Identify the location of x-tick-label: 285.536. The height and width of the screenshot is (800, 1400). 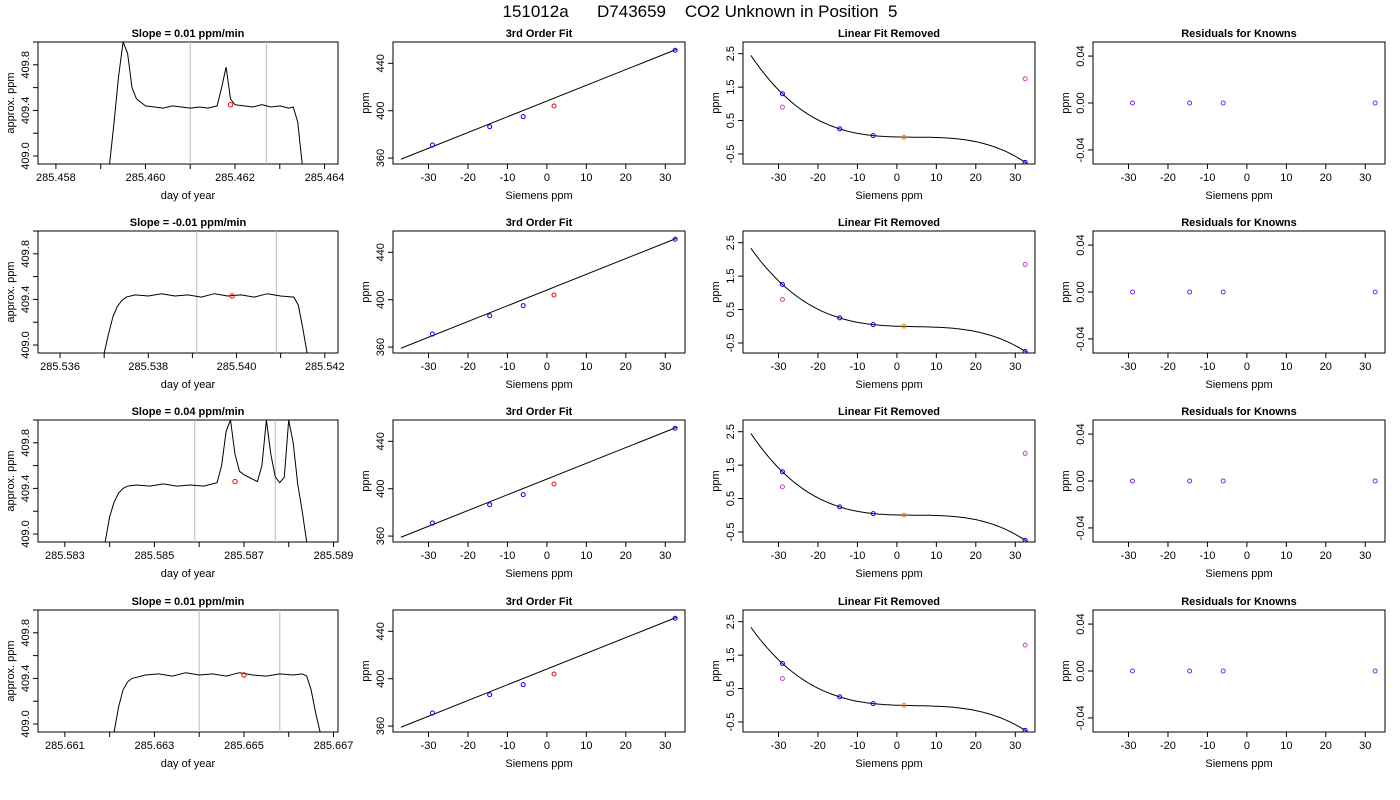
(60, 367).